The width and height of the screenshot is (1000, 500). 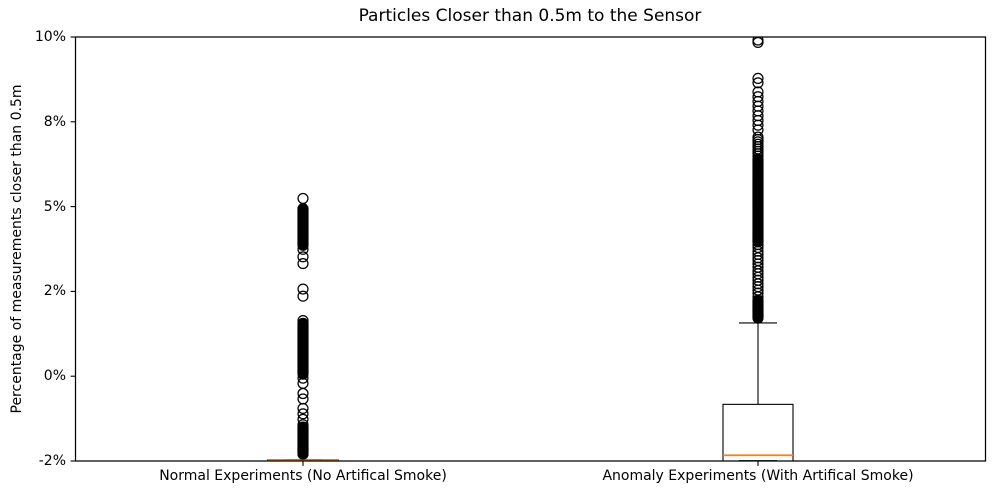 I want to click on boxplot-anomaly, so click(x=758, y=249).